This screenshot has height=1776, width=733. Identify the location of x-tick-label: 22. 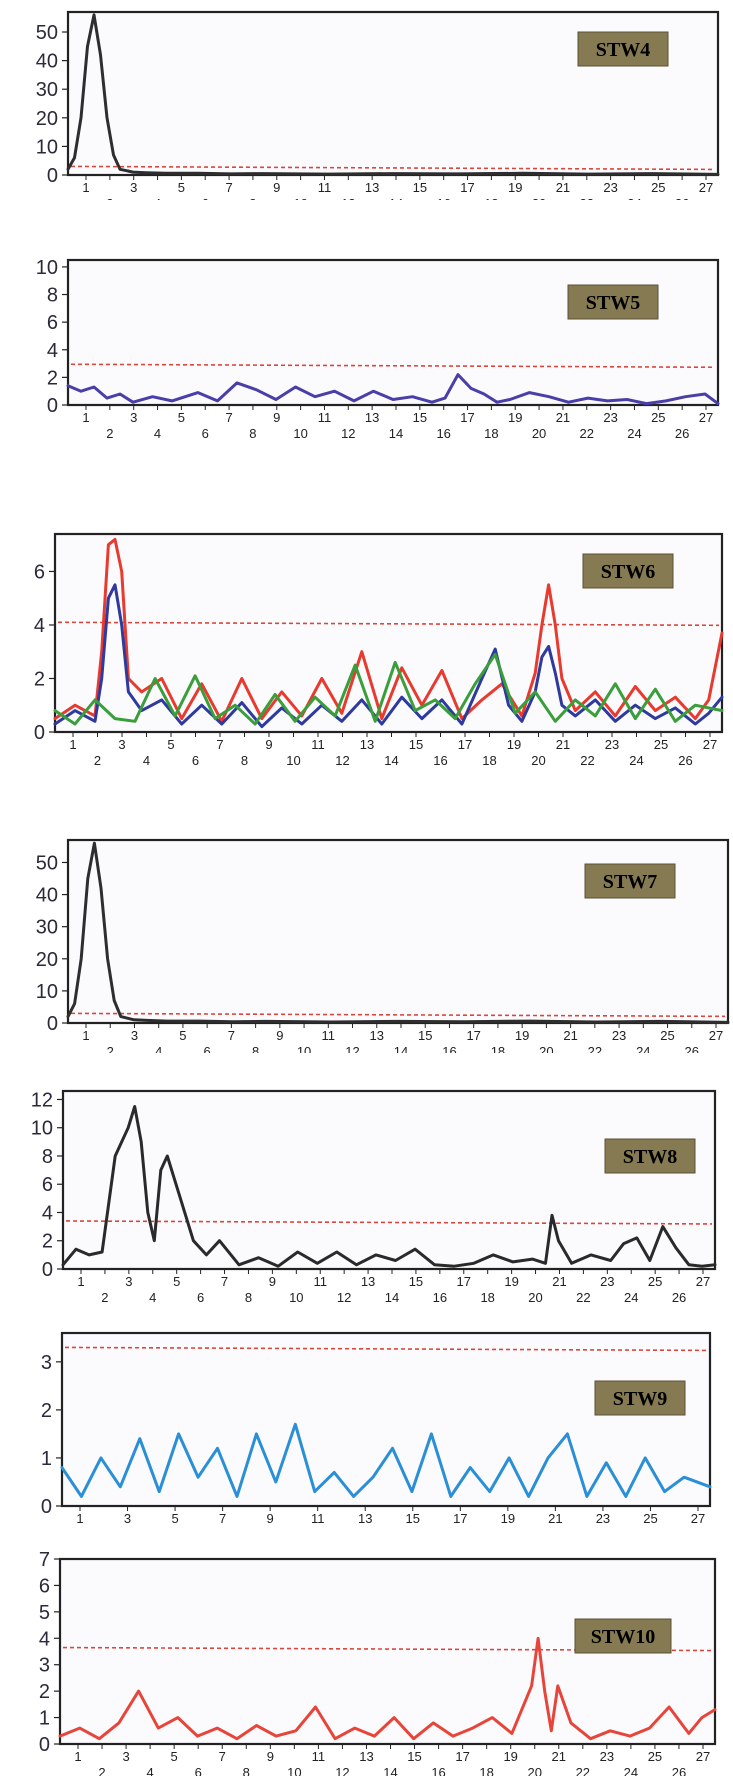
(587, 198).